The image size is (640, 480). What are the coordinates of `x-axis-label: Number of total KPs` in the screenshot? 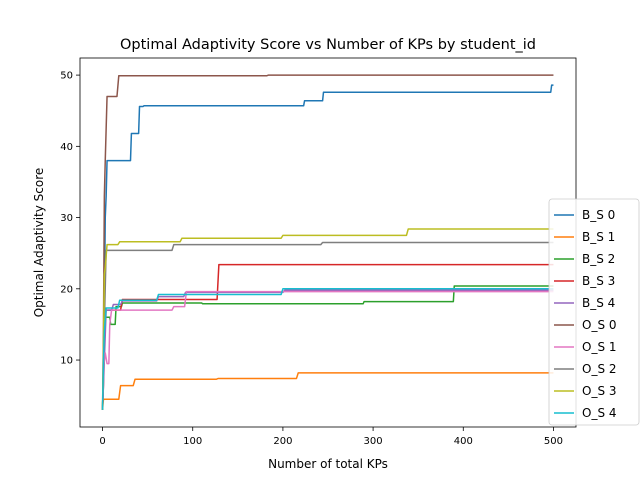 It's located at (328, 464).